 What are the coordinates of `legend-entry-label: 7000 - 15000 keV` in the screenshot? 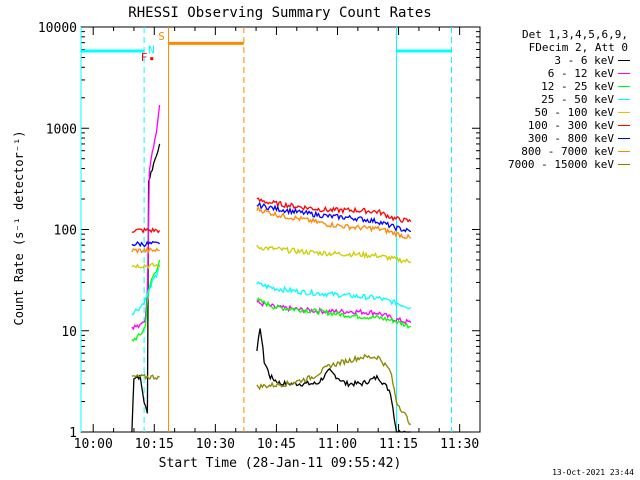 It's located at (561, 164).